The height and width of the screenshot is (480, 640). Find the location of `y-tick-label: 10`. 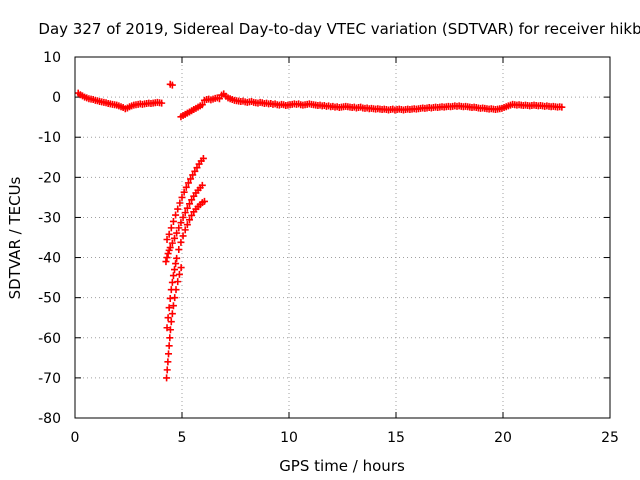

y-tick-label: 10 is located at coordinates (52, 58).